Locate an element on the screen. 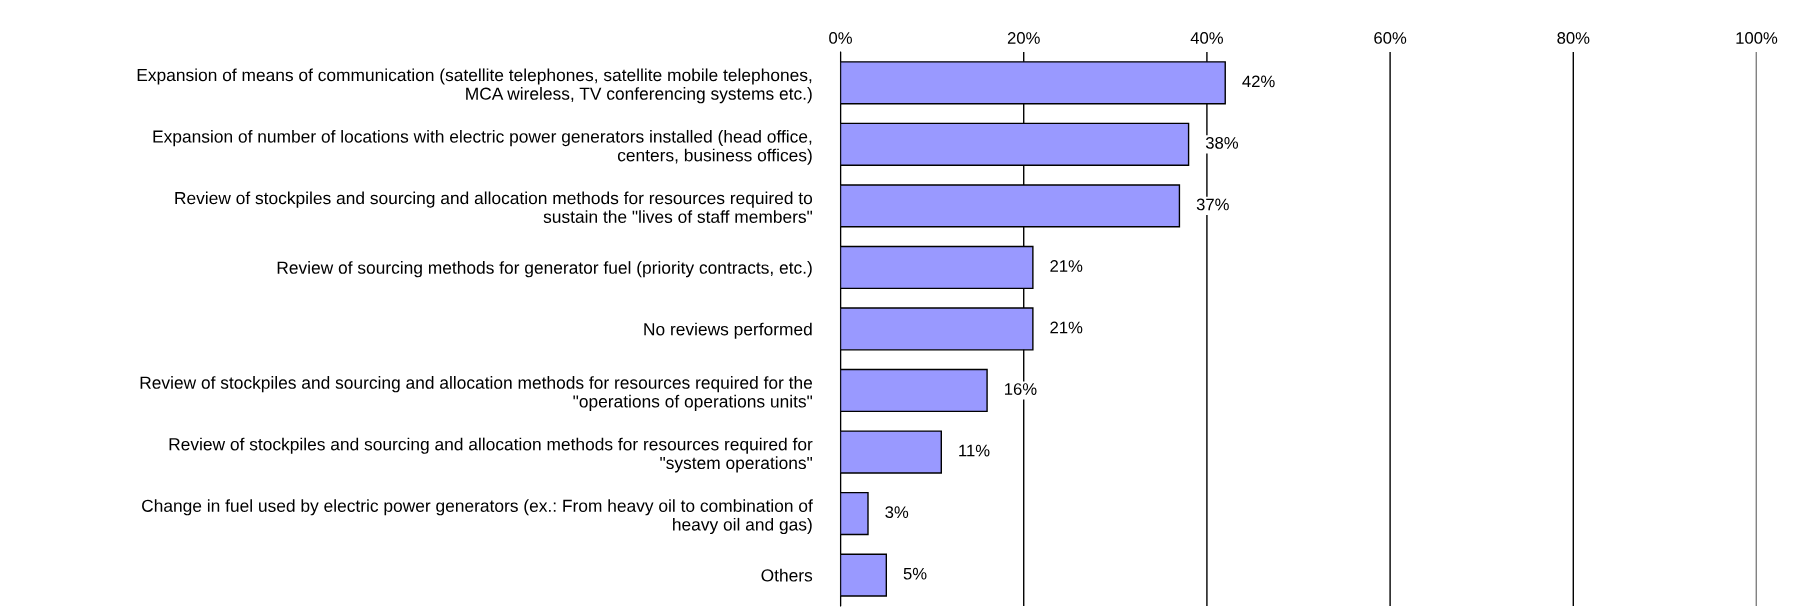  y-tick-label: Review of stockpiles and sourcing and allocation methods for resources required for "system operations" is located at coordinates (491, 455).